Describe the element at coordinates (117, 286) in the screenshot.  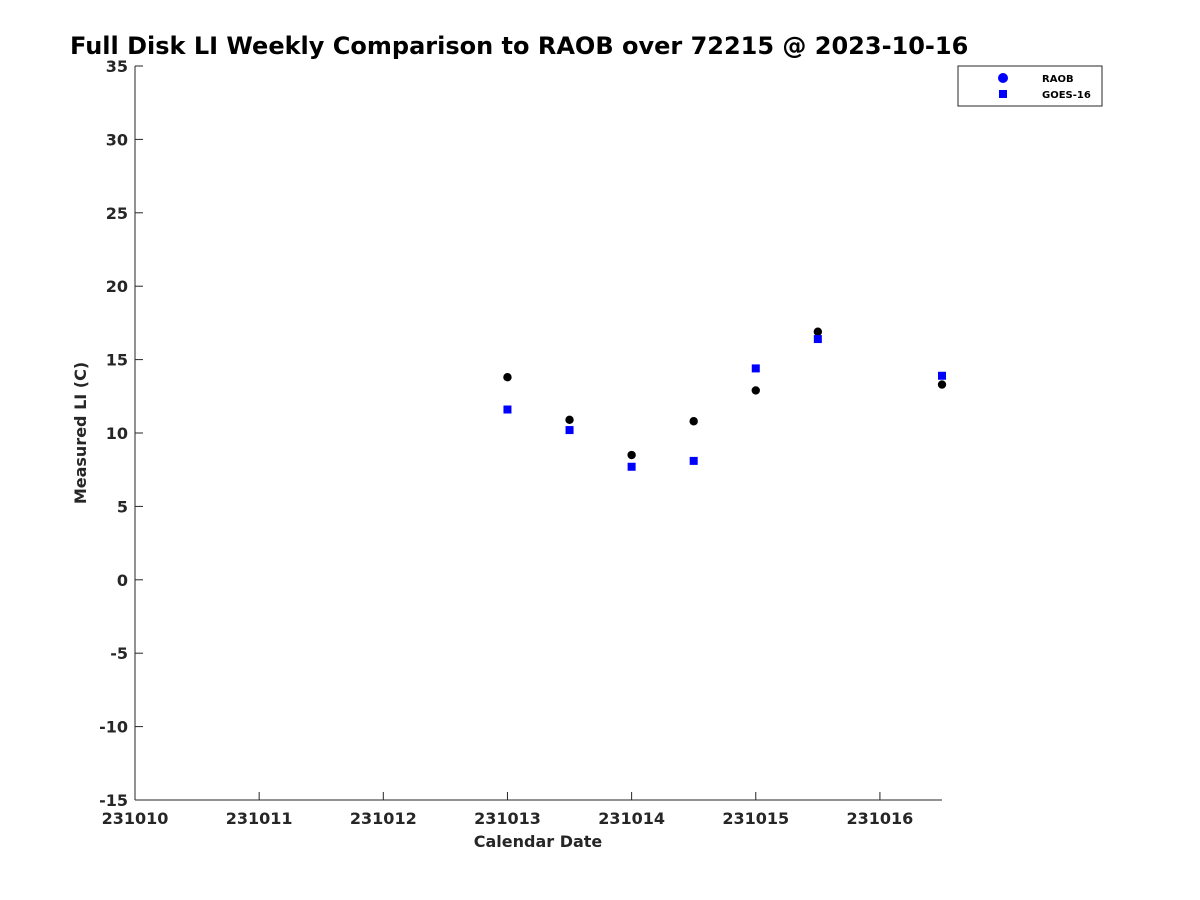
I see `y-tick-label: 20` at that location.